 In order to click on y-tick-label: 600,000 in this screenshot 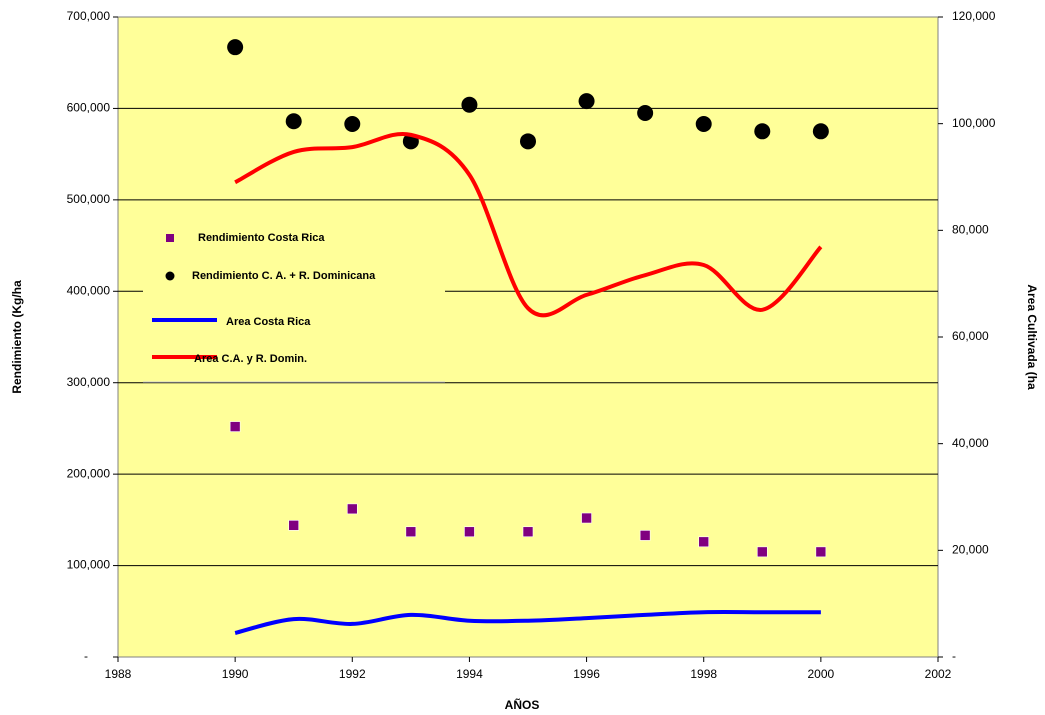, I will do `click(89, 108)`.